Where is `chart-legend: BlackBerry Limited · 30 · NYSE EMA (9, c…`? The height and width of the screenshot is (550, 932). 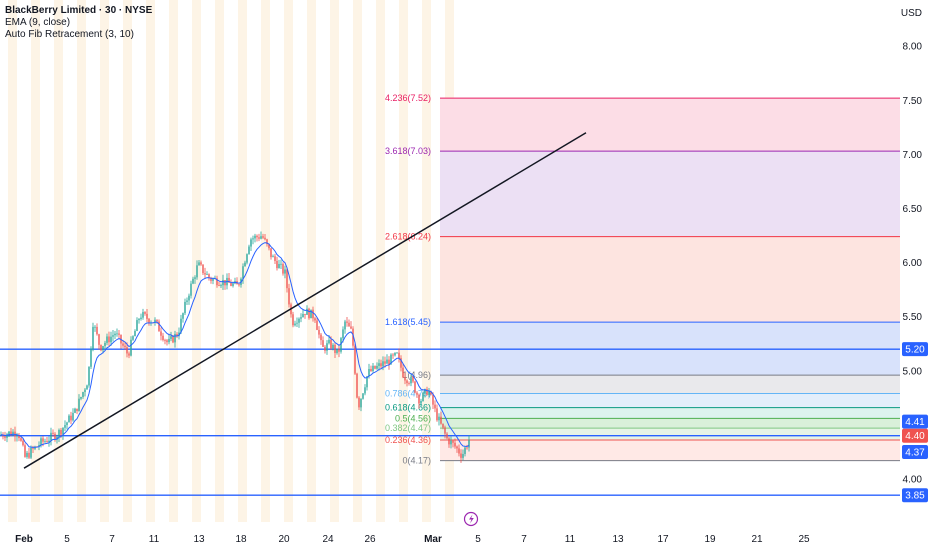
chart-legend: BlackBerry Limited · 30 · NYSE EMA (9, c… is located at coordinates (78, 23).